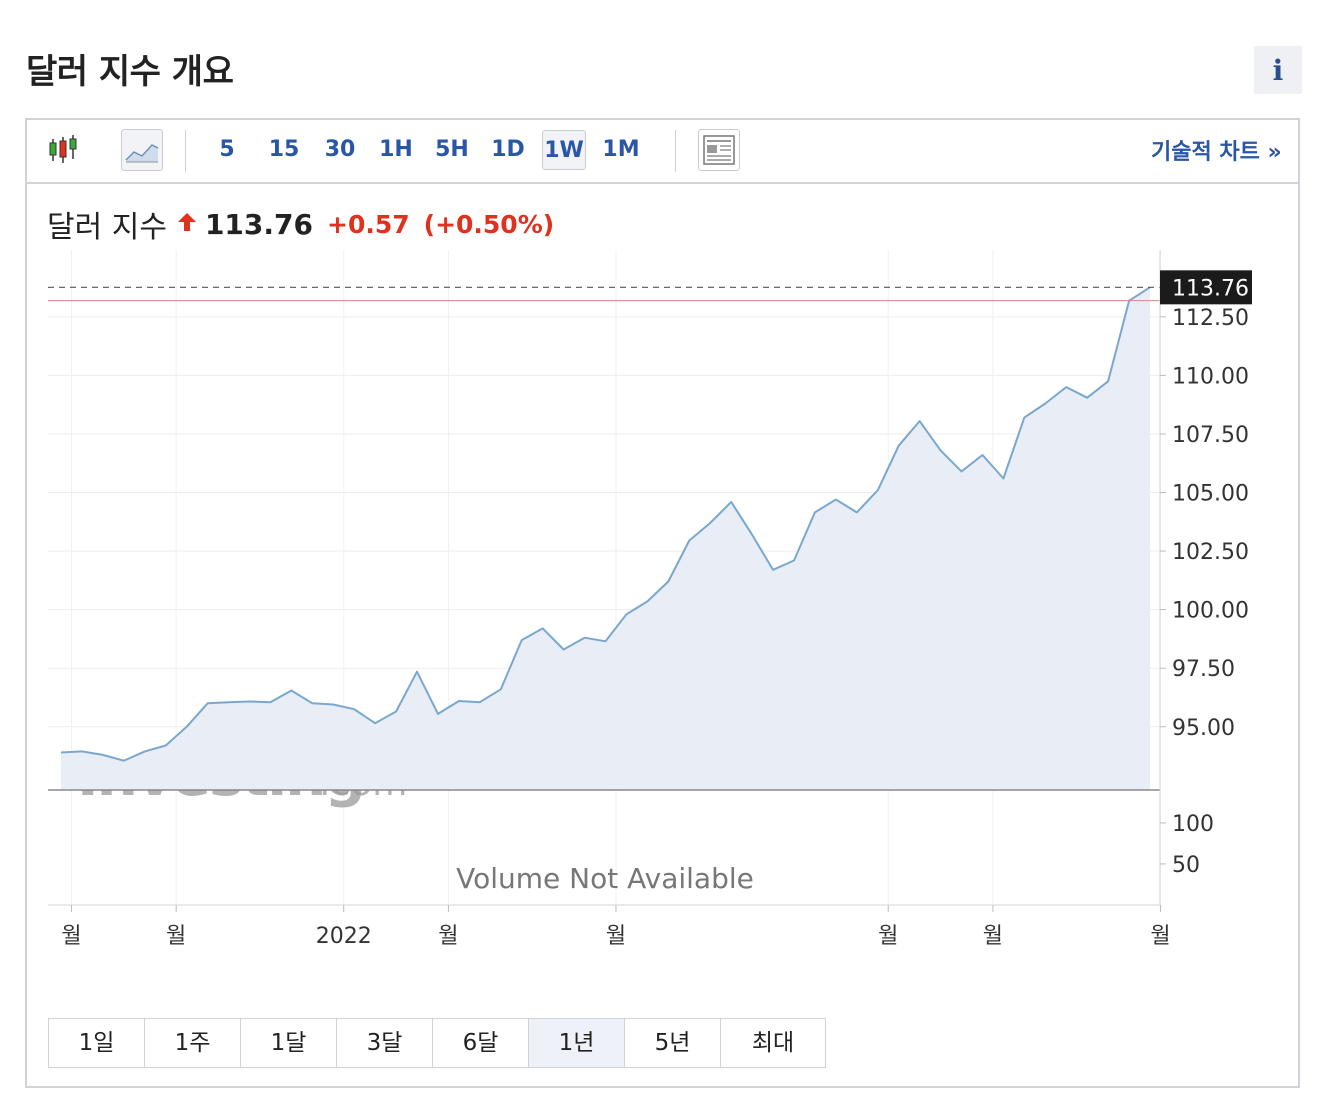 The width and height of the screenshot is (1340, 1116). I want to click on news-layout-icon, so click(719, 150).